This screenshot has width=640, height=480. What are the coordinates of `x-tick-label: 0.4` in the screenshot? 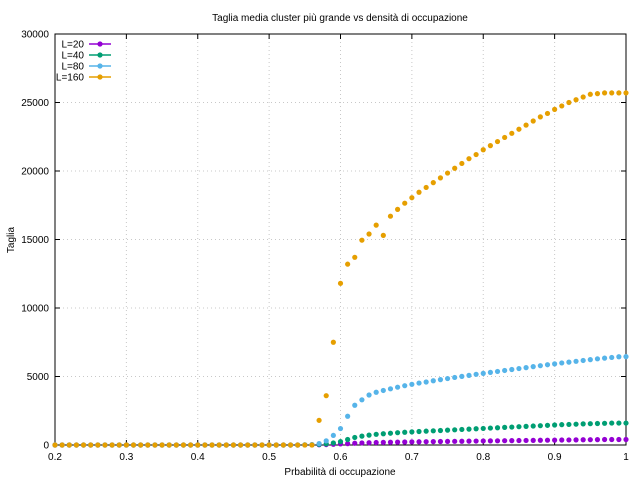 It's located at (198, 457).